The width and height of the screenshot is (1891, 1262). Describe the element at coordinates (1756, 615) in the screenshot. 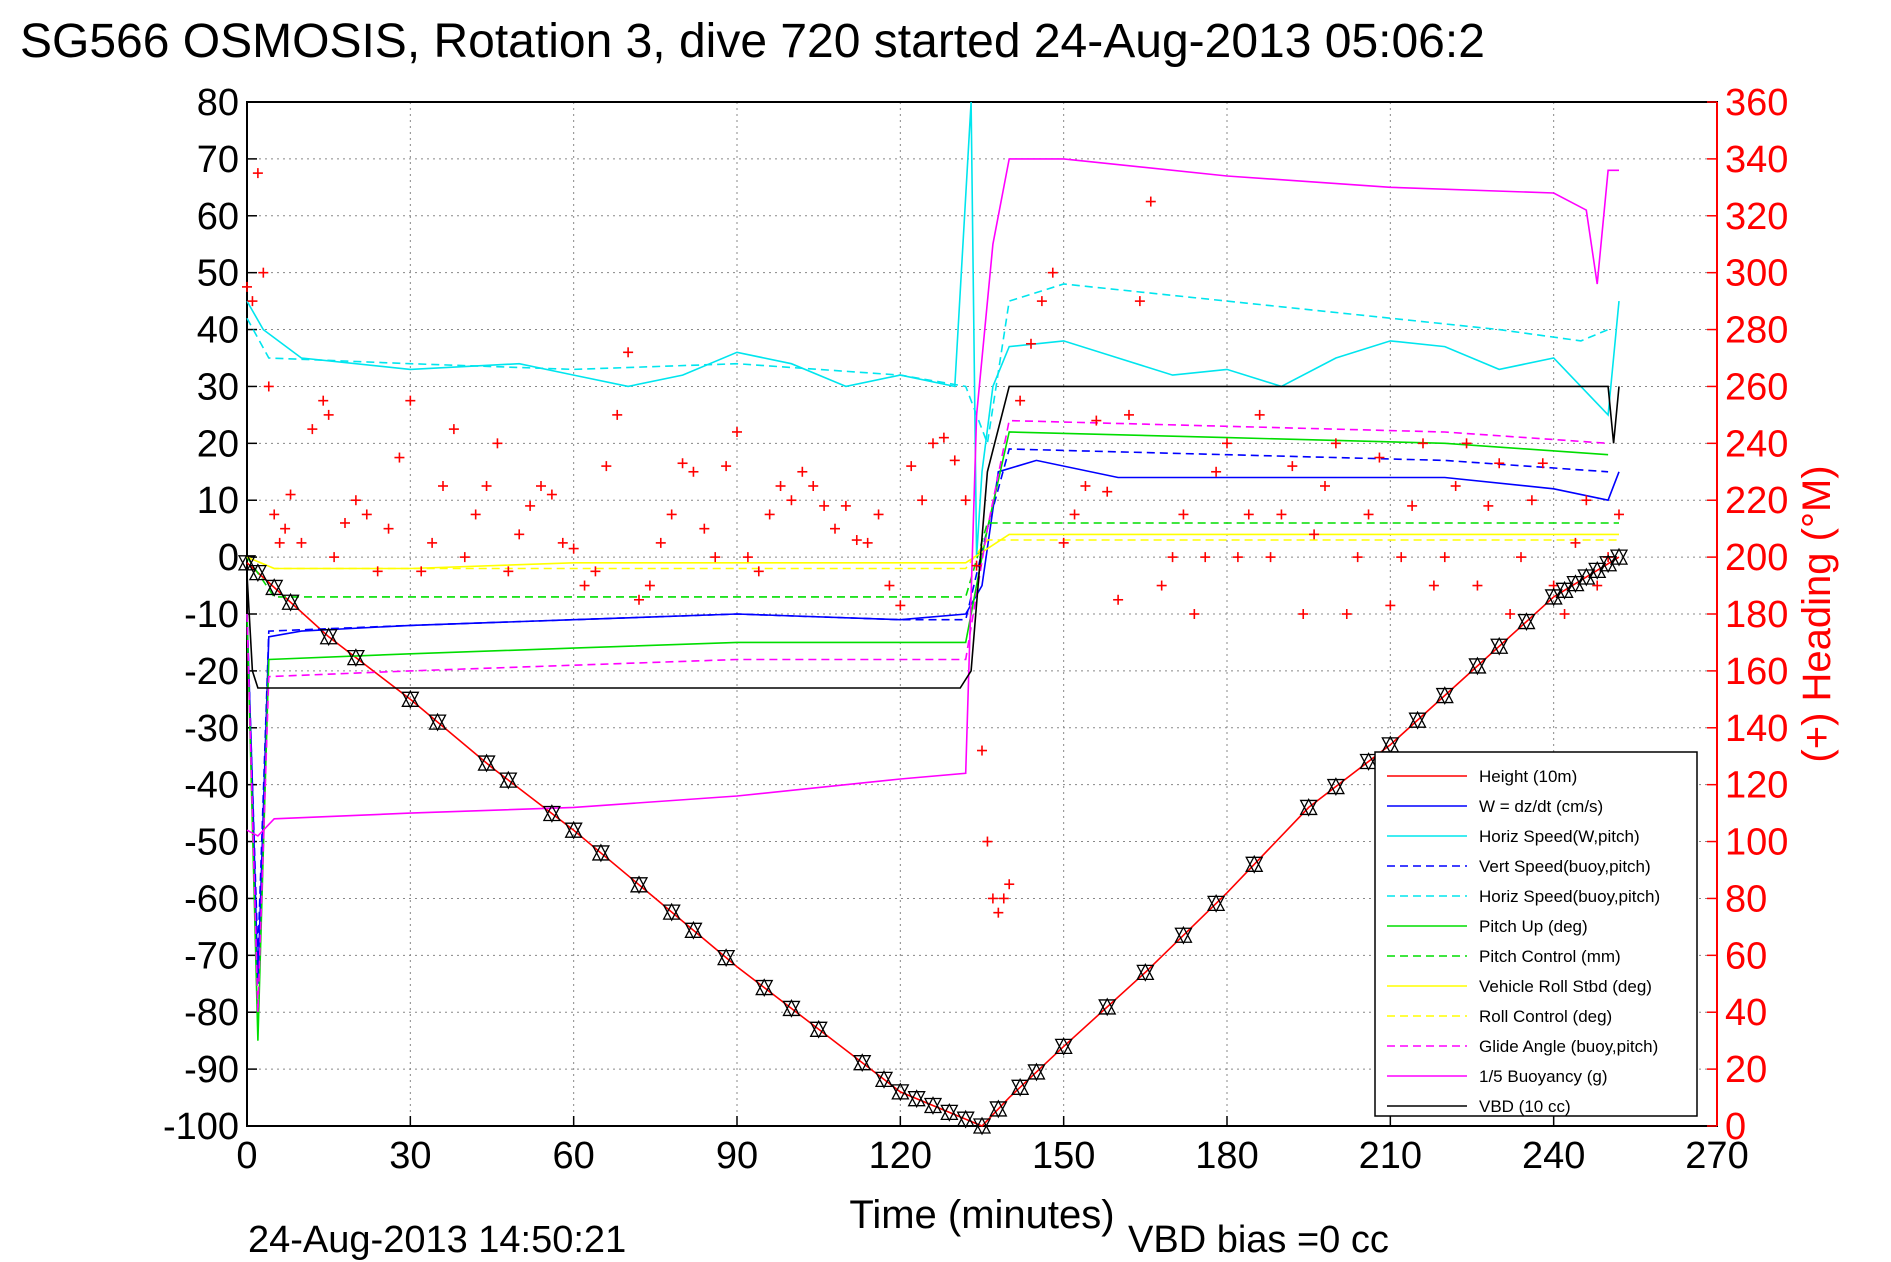

I see `y2-tick-label: 180` at that location.